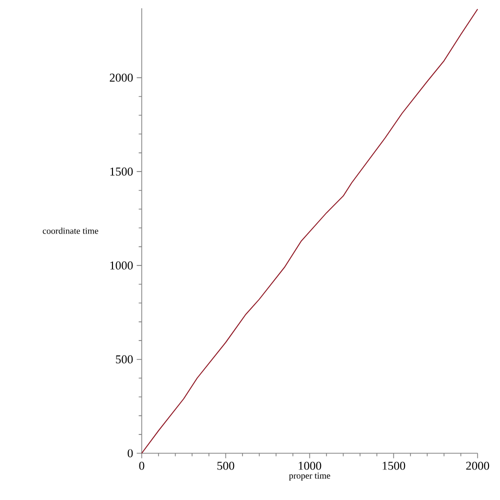 The width and height of the screenshot is (500, 500). Describe the element at coordinates (121, 265) in the screenshot. I see `y-tick-label: 1000` at that location.